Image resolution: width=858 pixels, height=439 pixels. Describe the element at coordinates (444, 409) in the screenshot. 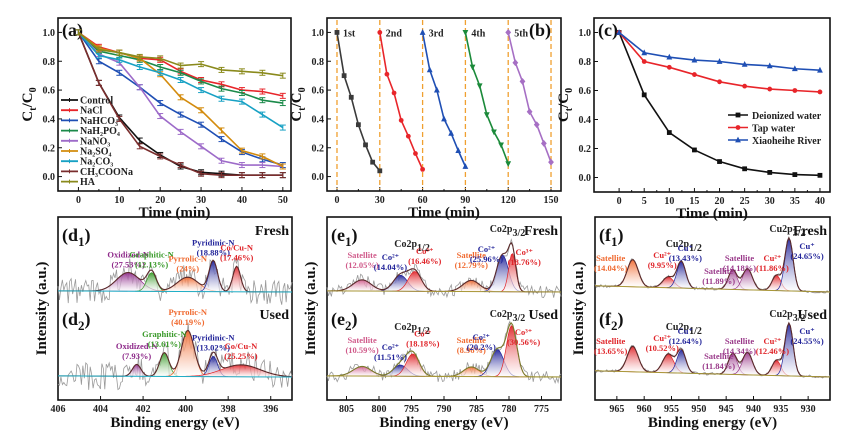

I see `x-tick-label: 790` at that location.